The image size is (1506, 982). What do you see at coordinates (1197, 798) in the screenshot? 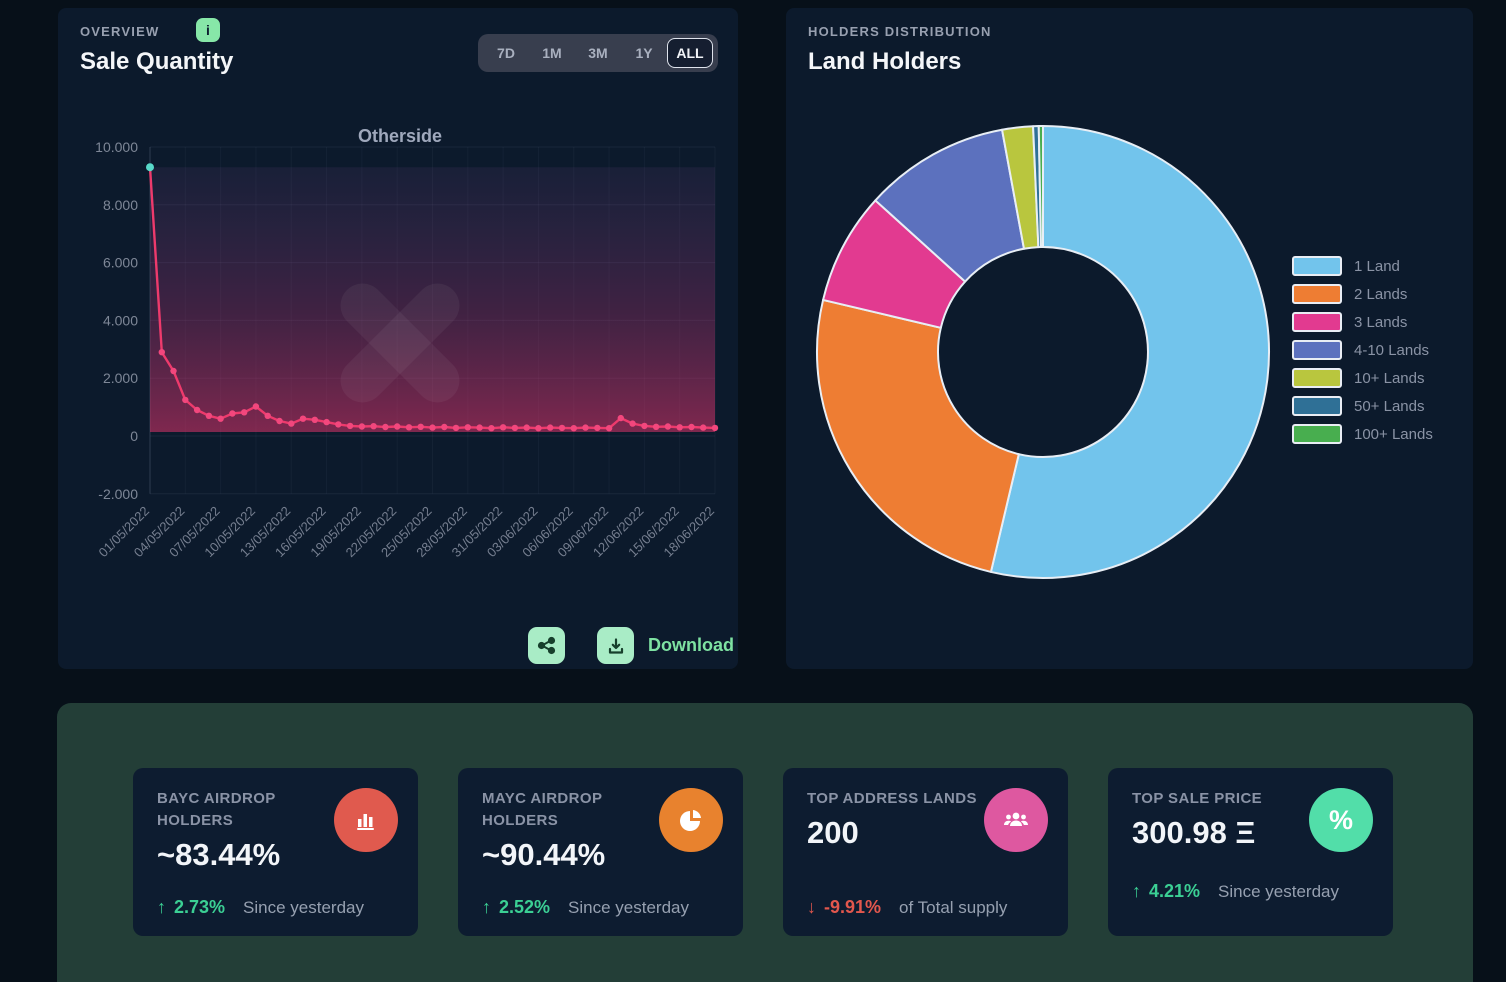
I see `stat-label: TOP SALE PRICE` at bounding box center [1197, 798].